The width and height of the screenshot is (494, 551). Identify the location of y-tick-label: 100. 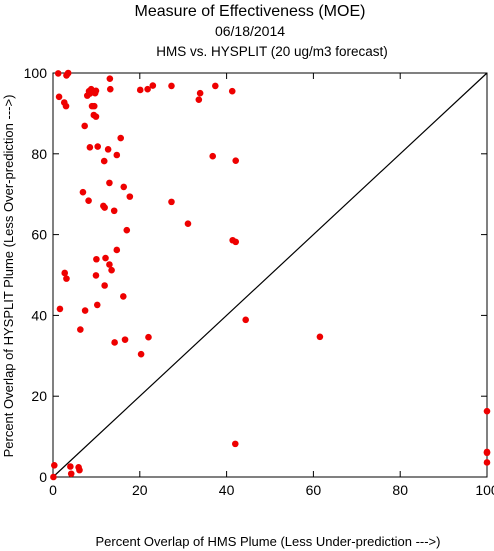
(36, 73).